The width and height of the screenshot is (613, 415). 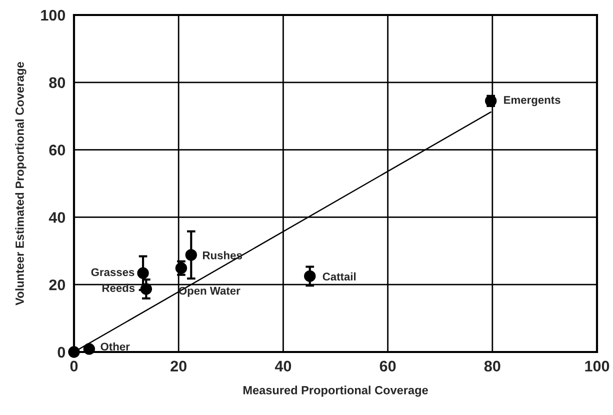 What do you see at coordinates (74, 366) in the screenshot?
I see `x-tick-label: 0` at bounding box center [74, 366].